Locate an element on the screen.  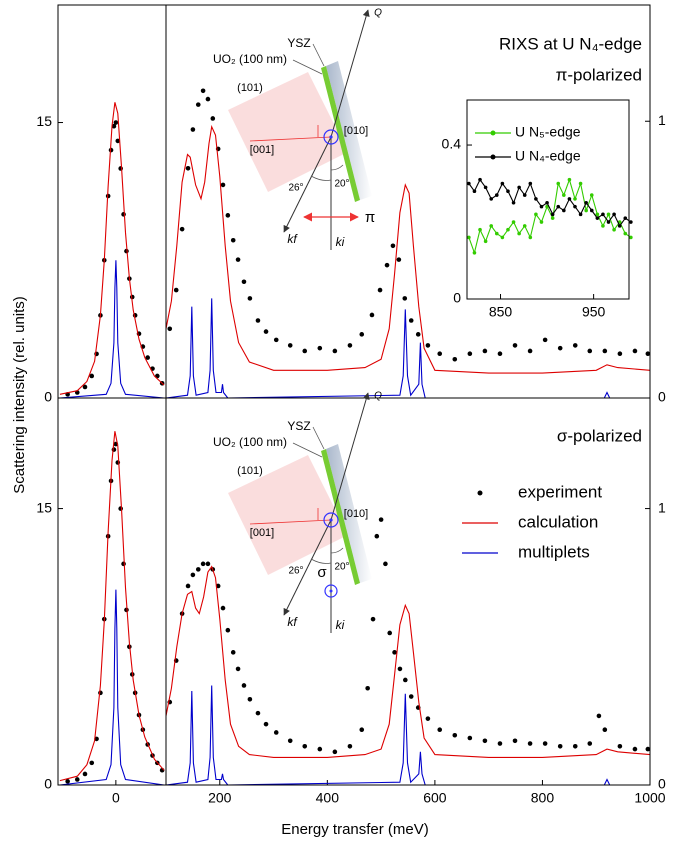
x-tick-label: 850 is located at coordinates (501, 312).